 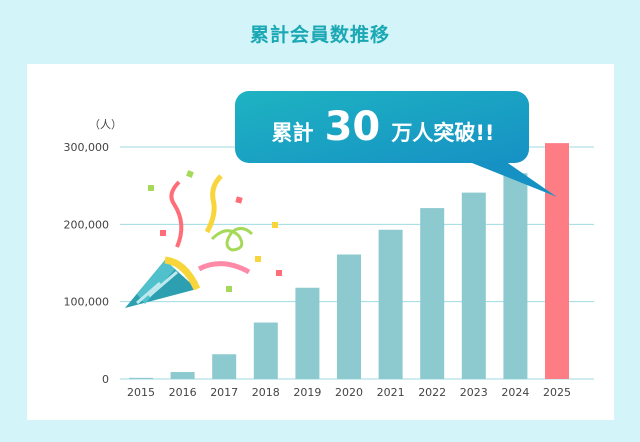 What do you see at coordinates (224, 392) in the screenshot?
I see `x-tick-label: 2017` at bounding box center [224, 392].